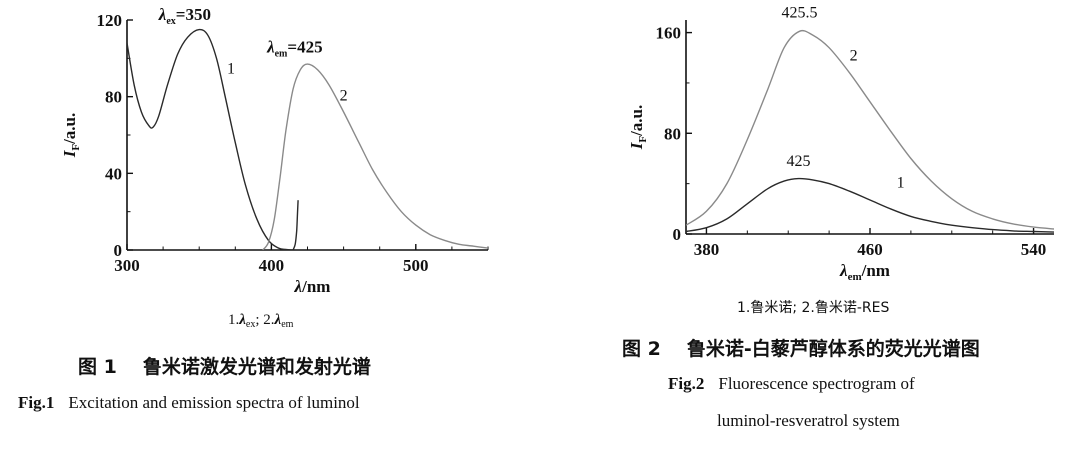 The width and height of the screenshot is (1080, 450). I want to click on caption-2-en-fig: Fig.2, so click(686, 383).